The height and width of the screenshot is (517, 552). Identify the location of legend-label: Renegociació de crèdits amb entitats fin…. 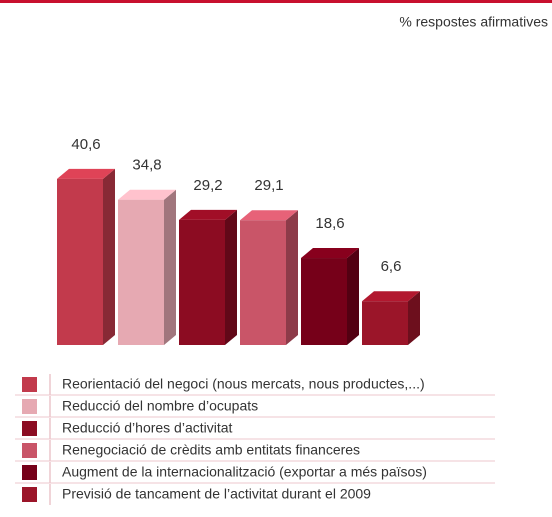
(211, 450).